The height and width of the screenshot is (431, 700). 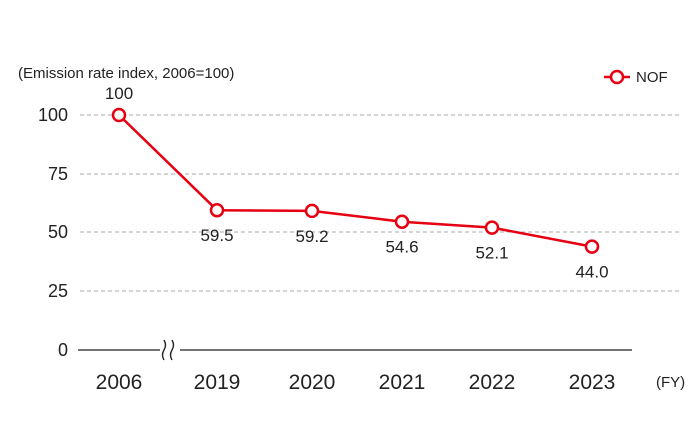 What do you see at coordinates (617, 77) in the screenshot?
I see `legend-marker` at bounding box center [617, 77].